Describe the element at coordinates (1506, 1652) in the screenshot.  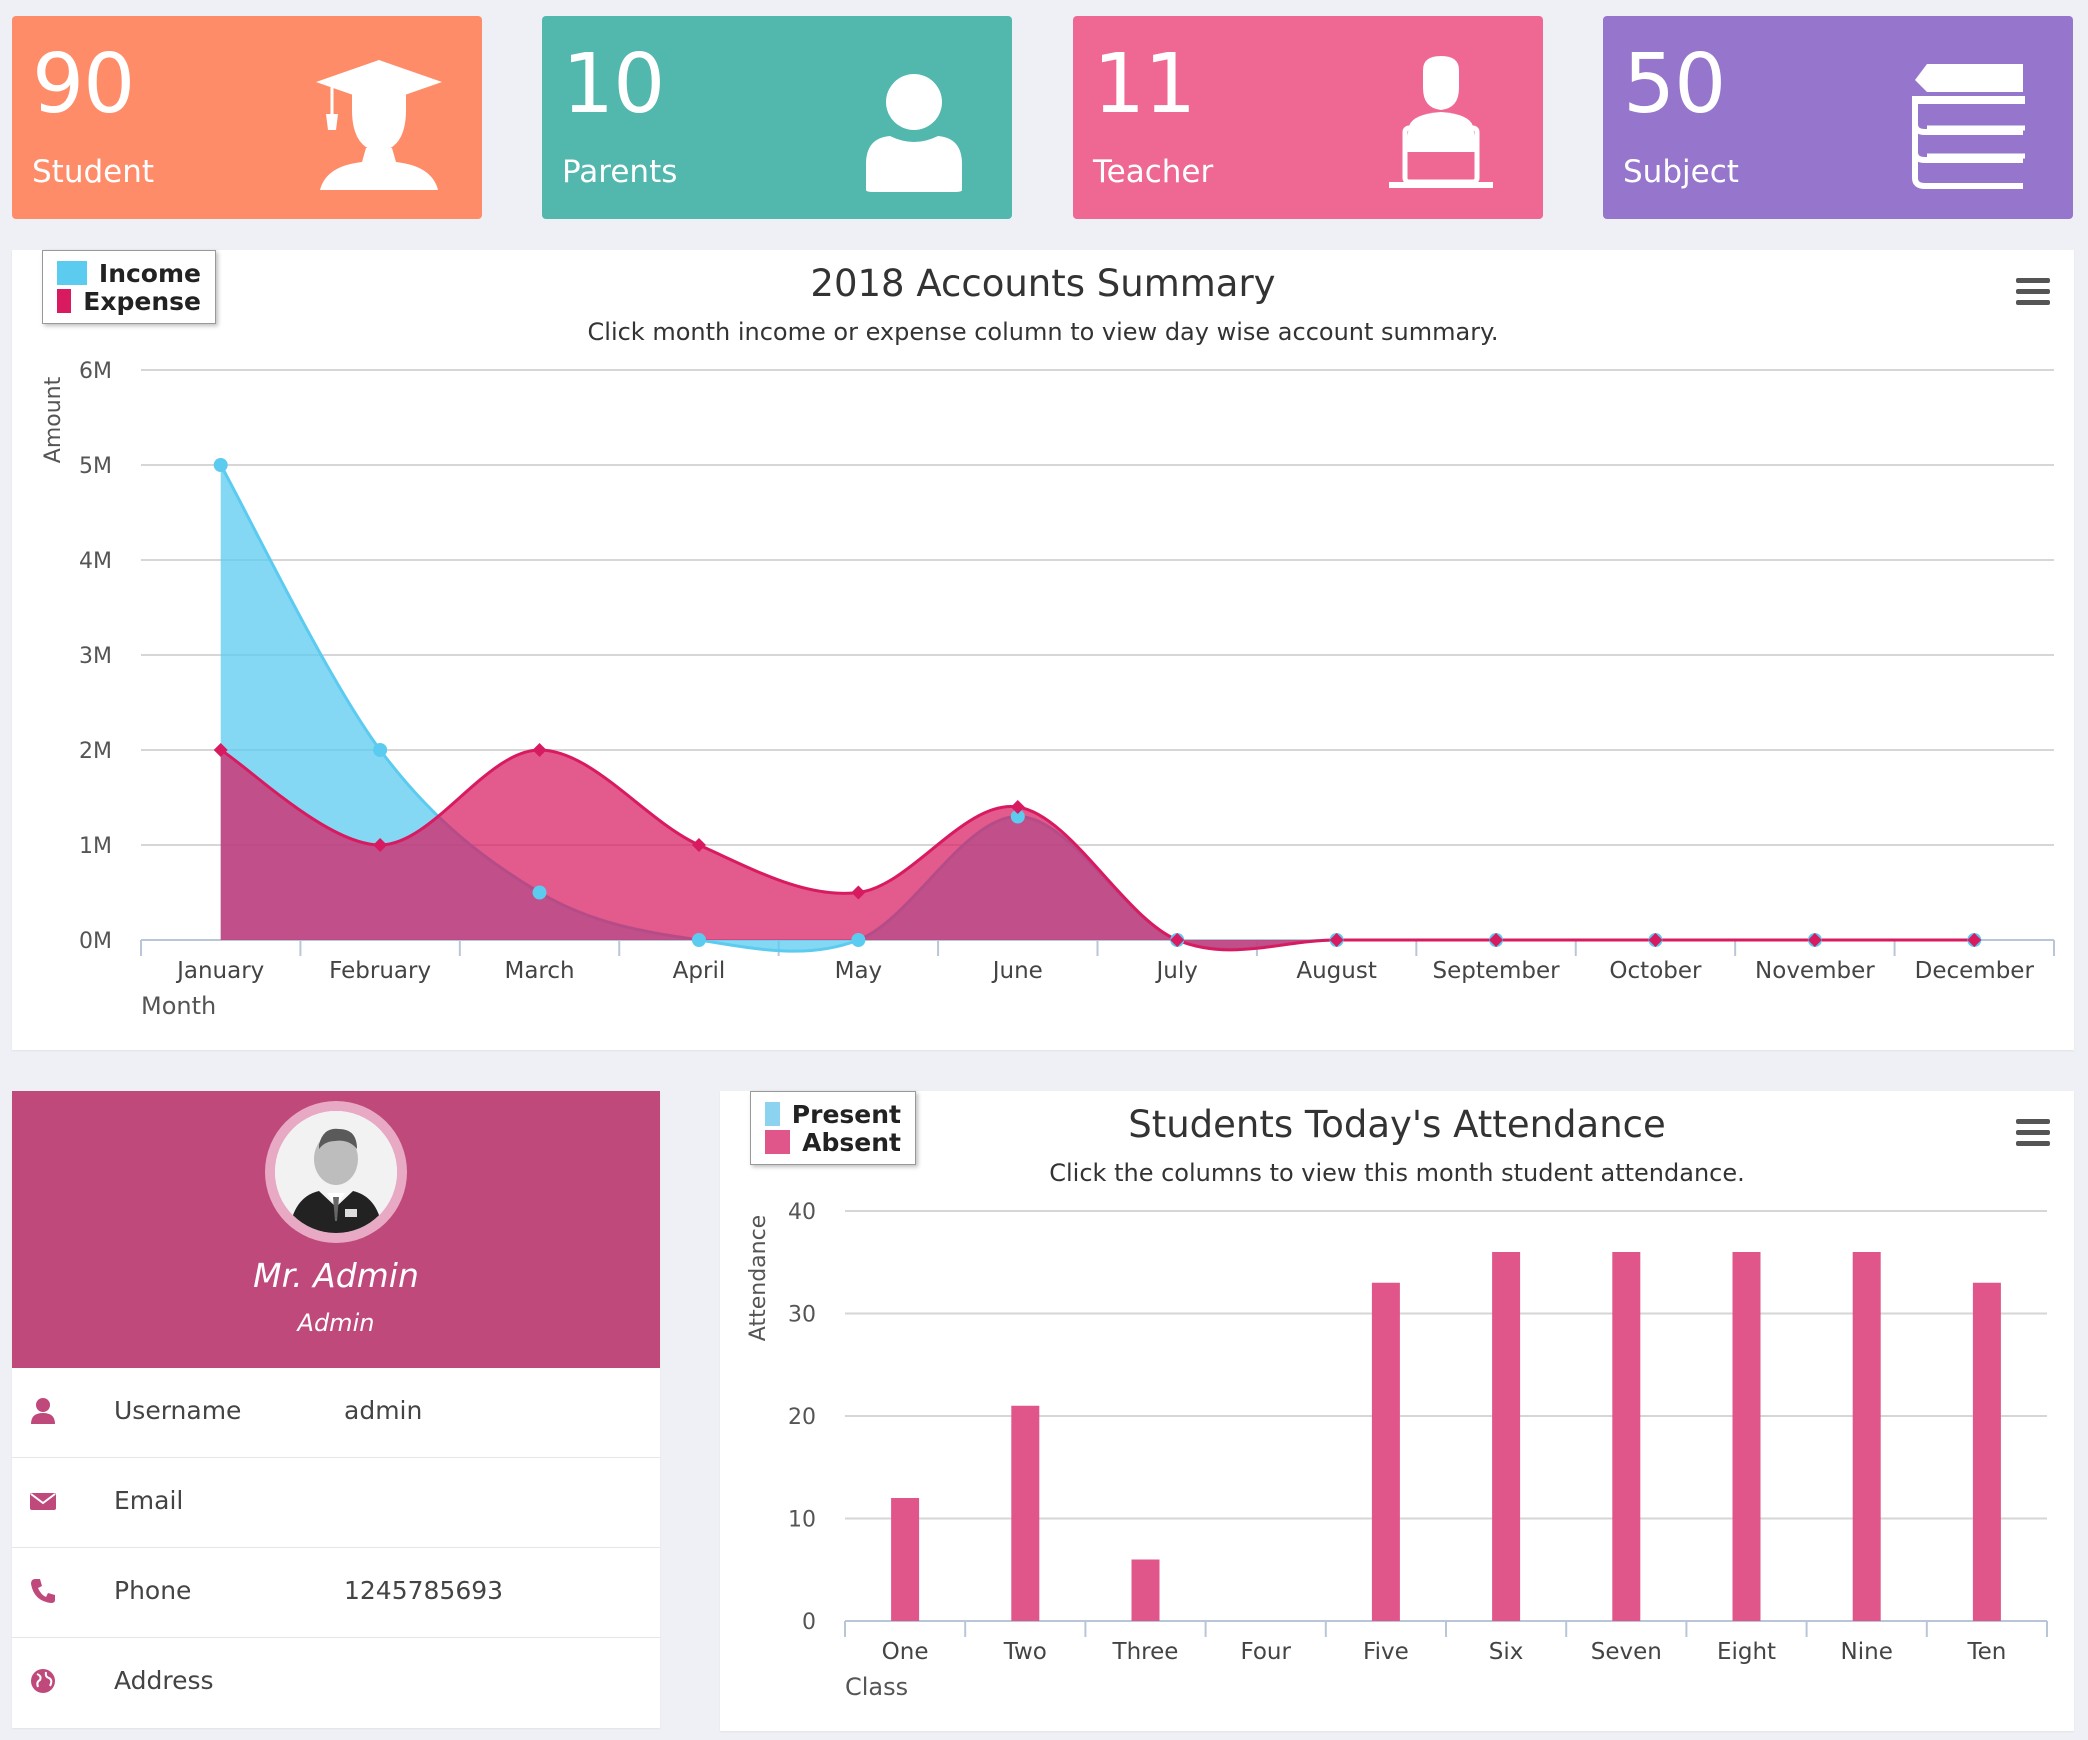
I see `x-tick-label: Six` at that location.